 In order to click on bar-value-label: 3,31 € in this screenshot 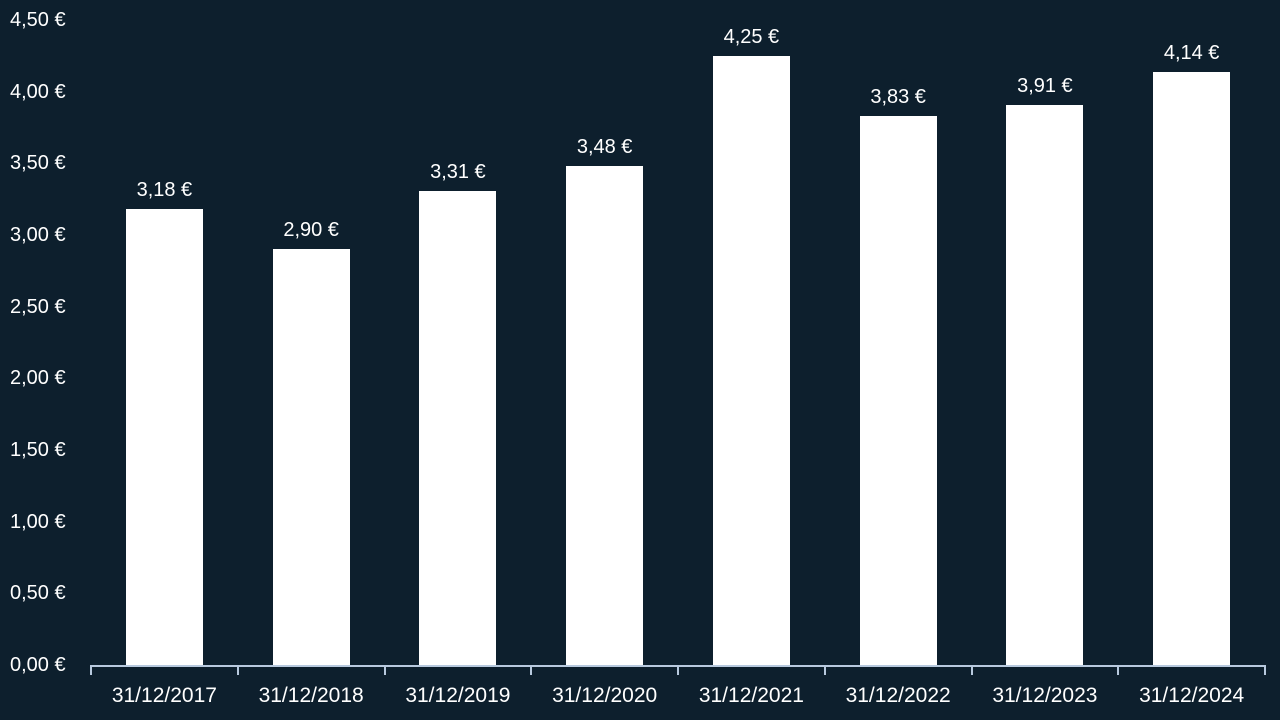, I will do `click(458, 172)`.